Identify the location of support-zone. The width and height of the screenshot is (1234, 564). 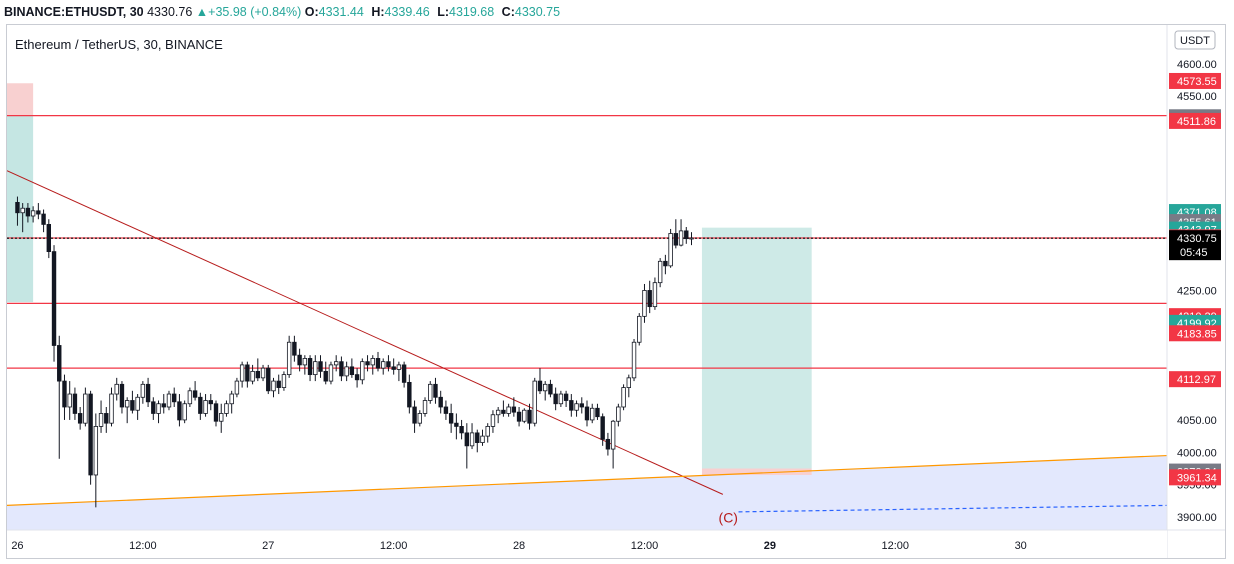
(587, 492).